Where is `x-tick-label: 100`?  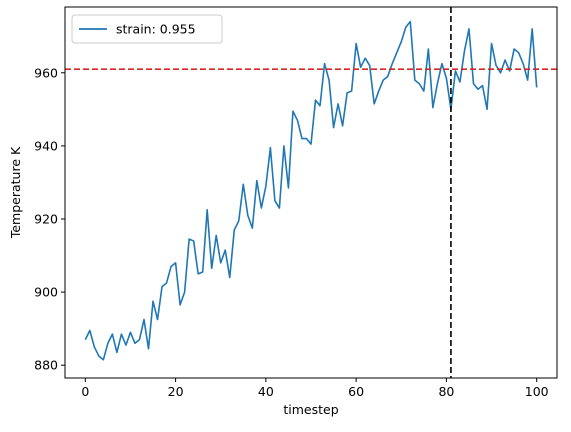
x-tick-label: 100 is located at coordinates (537, 391).